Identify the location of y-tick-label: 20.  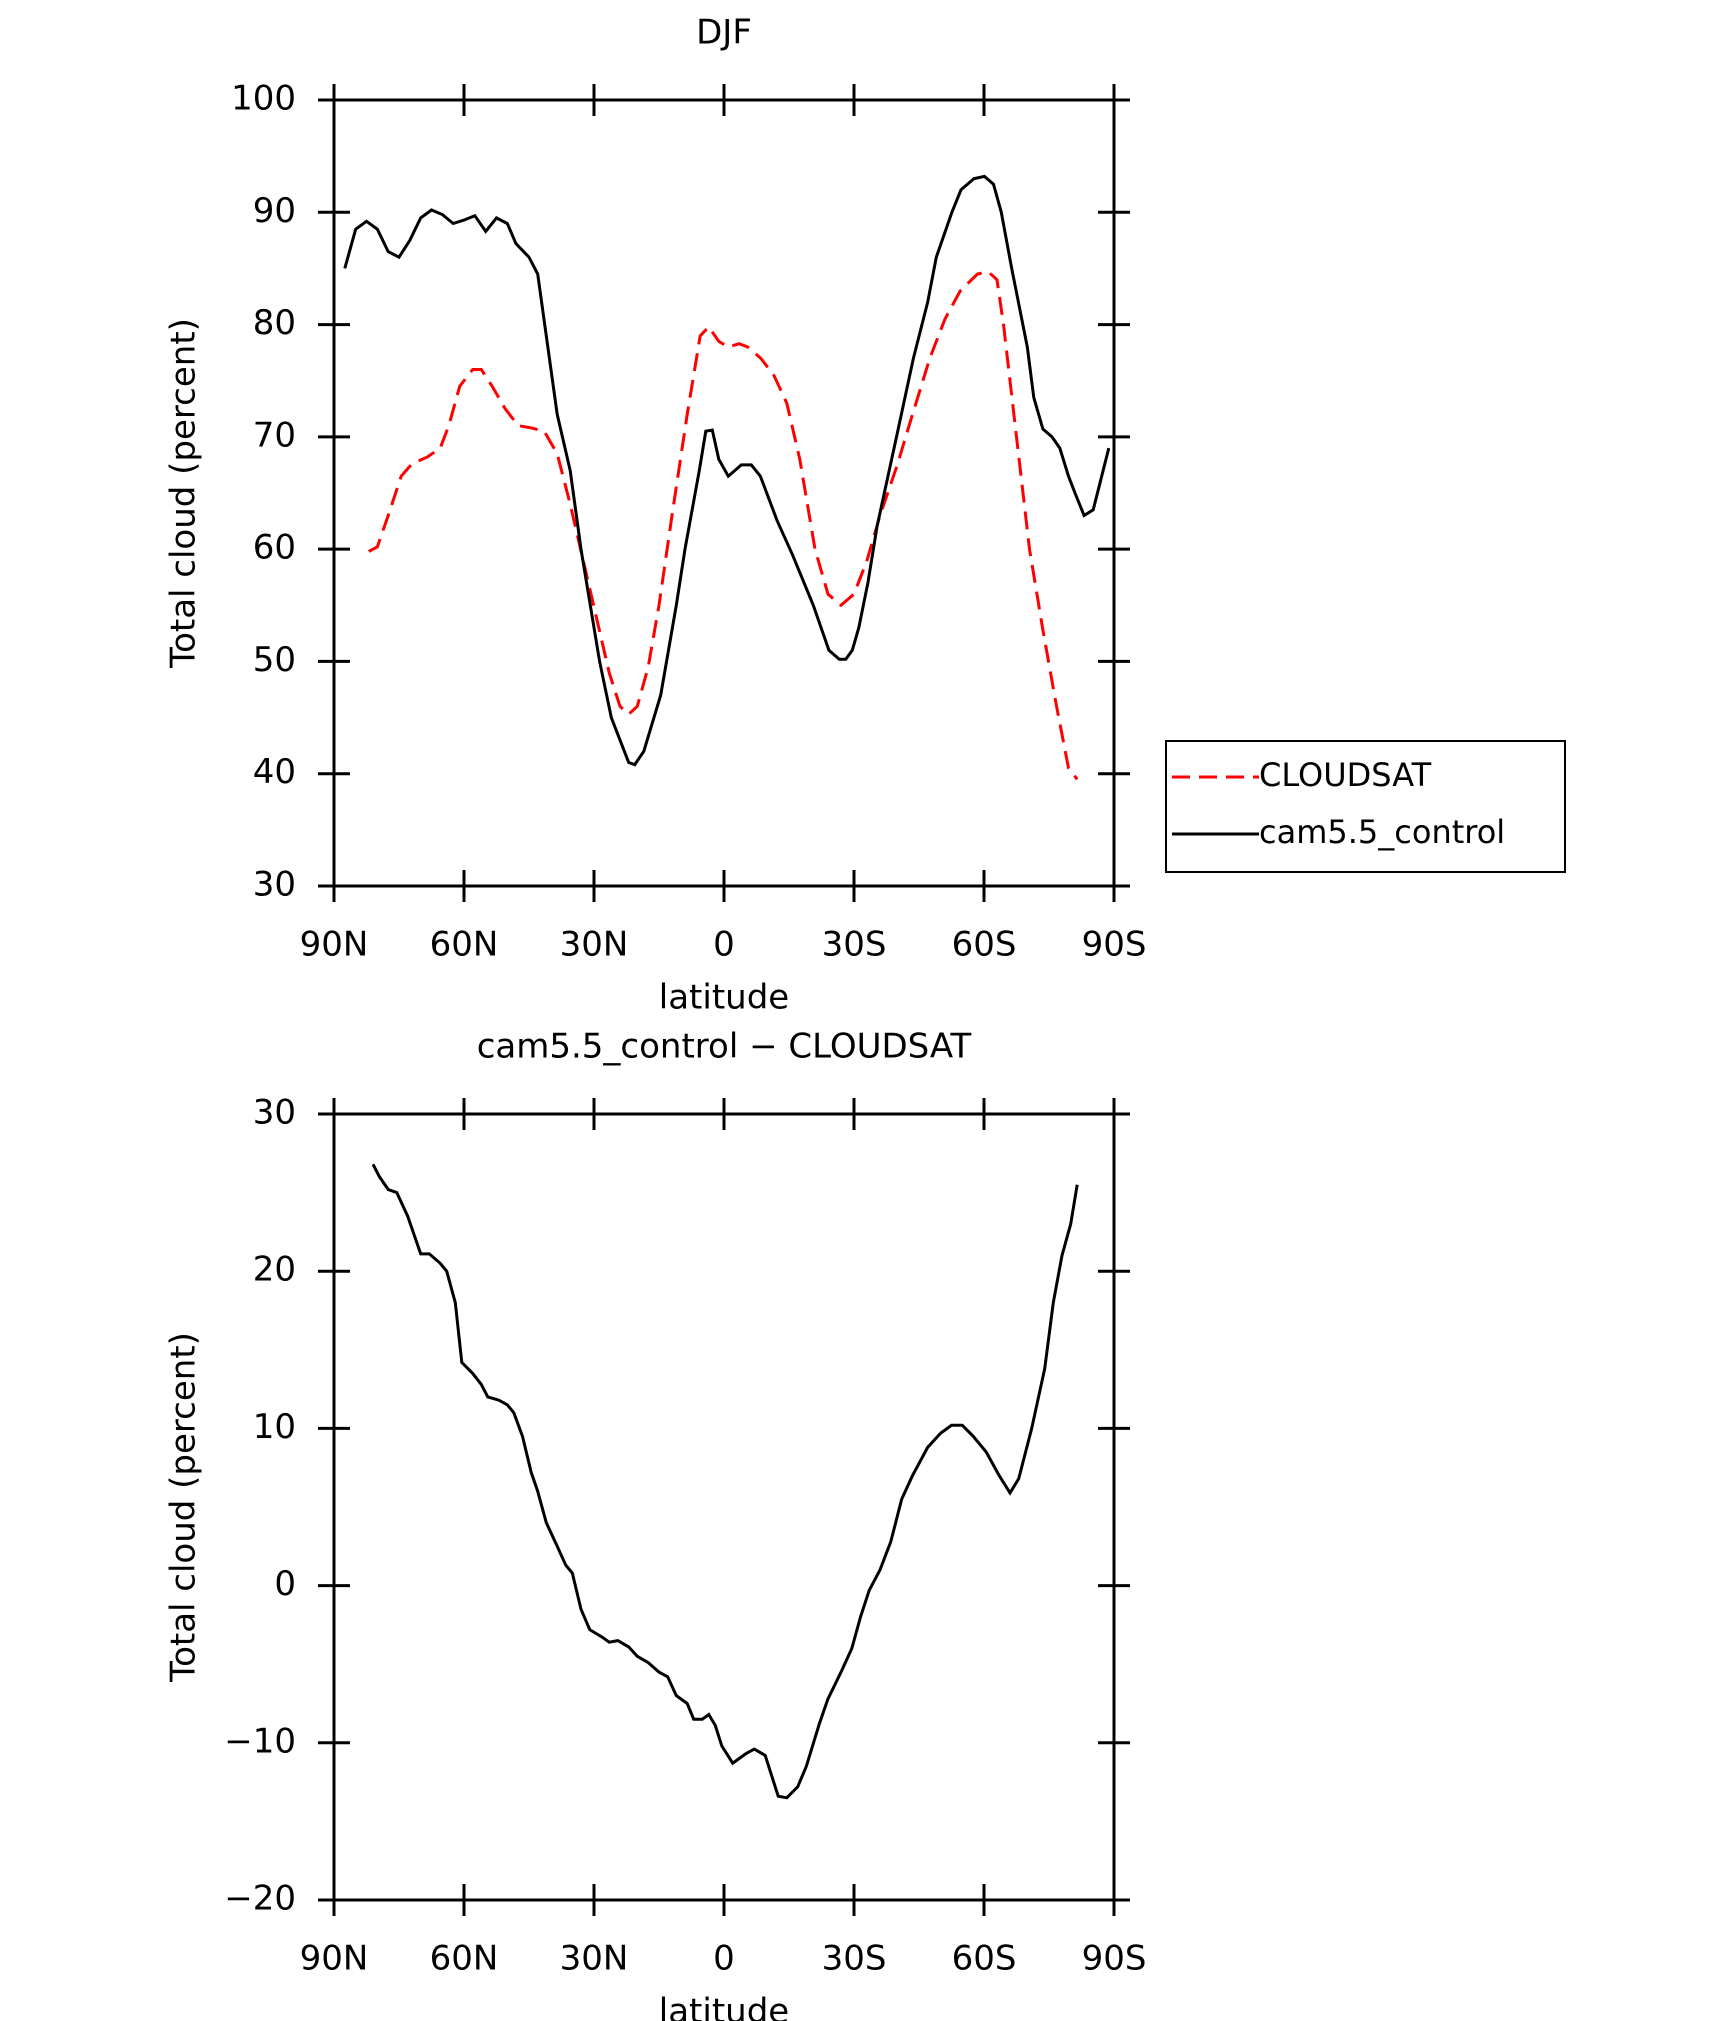
(274, 1270).